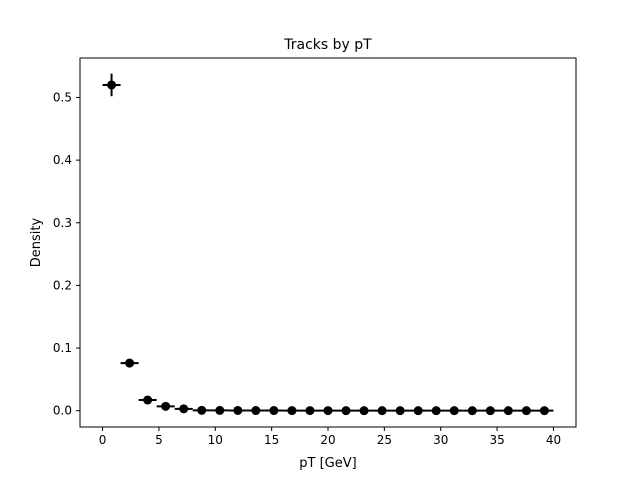 This screenshot has height=484, width=640. What do you see at coordinates (327, 463) in the screenshot?
I see `x-axis-label: pT [GeV]` at bounding box center [327, 463].